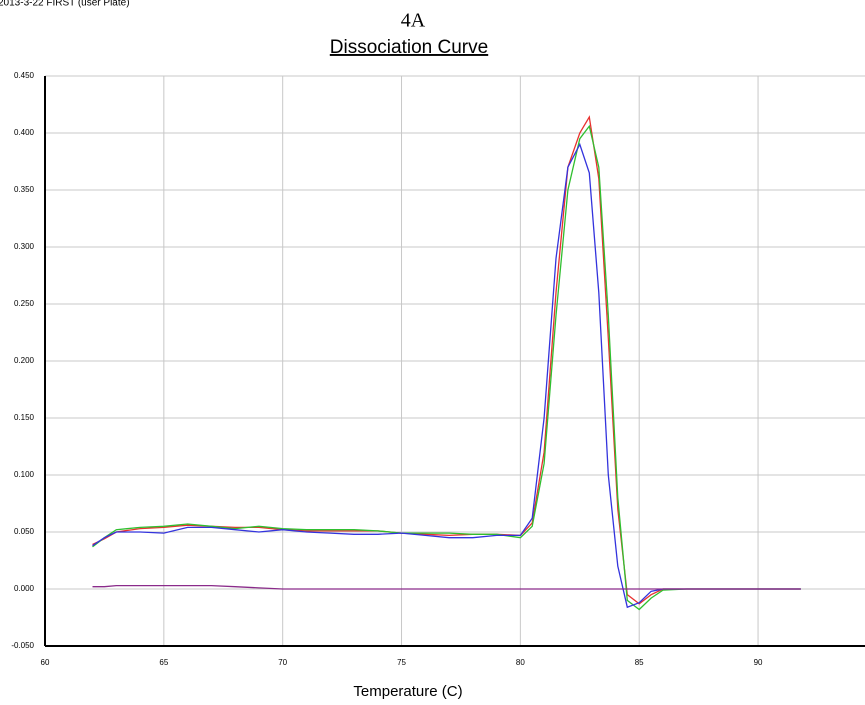  I want to click on y-tick-label: -0.050, so click(22, 645).